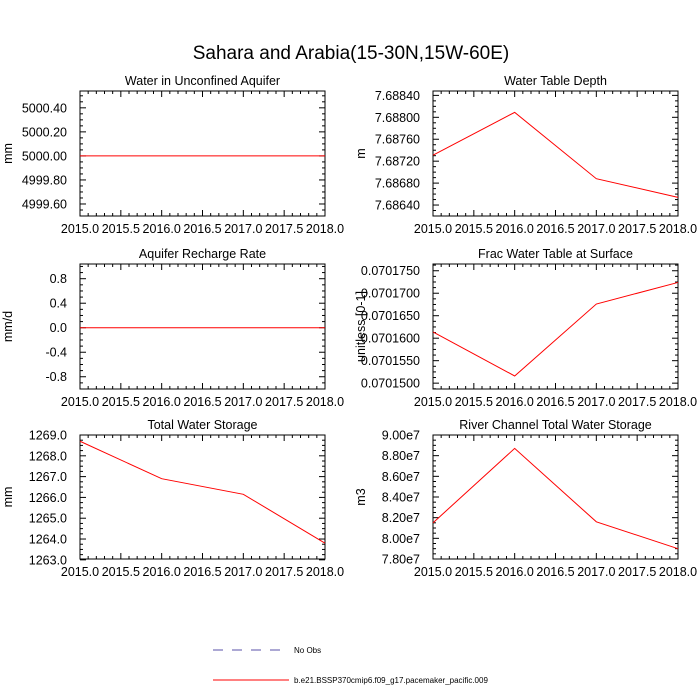 Image resolution: width=700 pixels, height=700 pixels. What do you see at coordinates (401, 477) in the screenshot?
I see `y-tick-label: 8.60e7` at bounding box center [401, 477].